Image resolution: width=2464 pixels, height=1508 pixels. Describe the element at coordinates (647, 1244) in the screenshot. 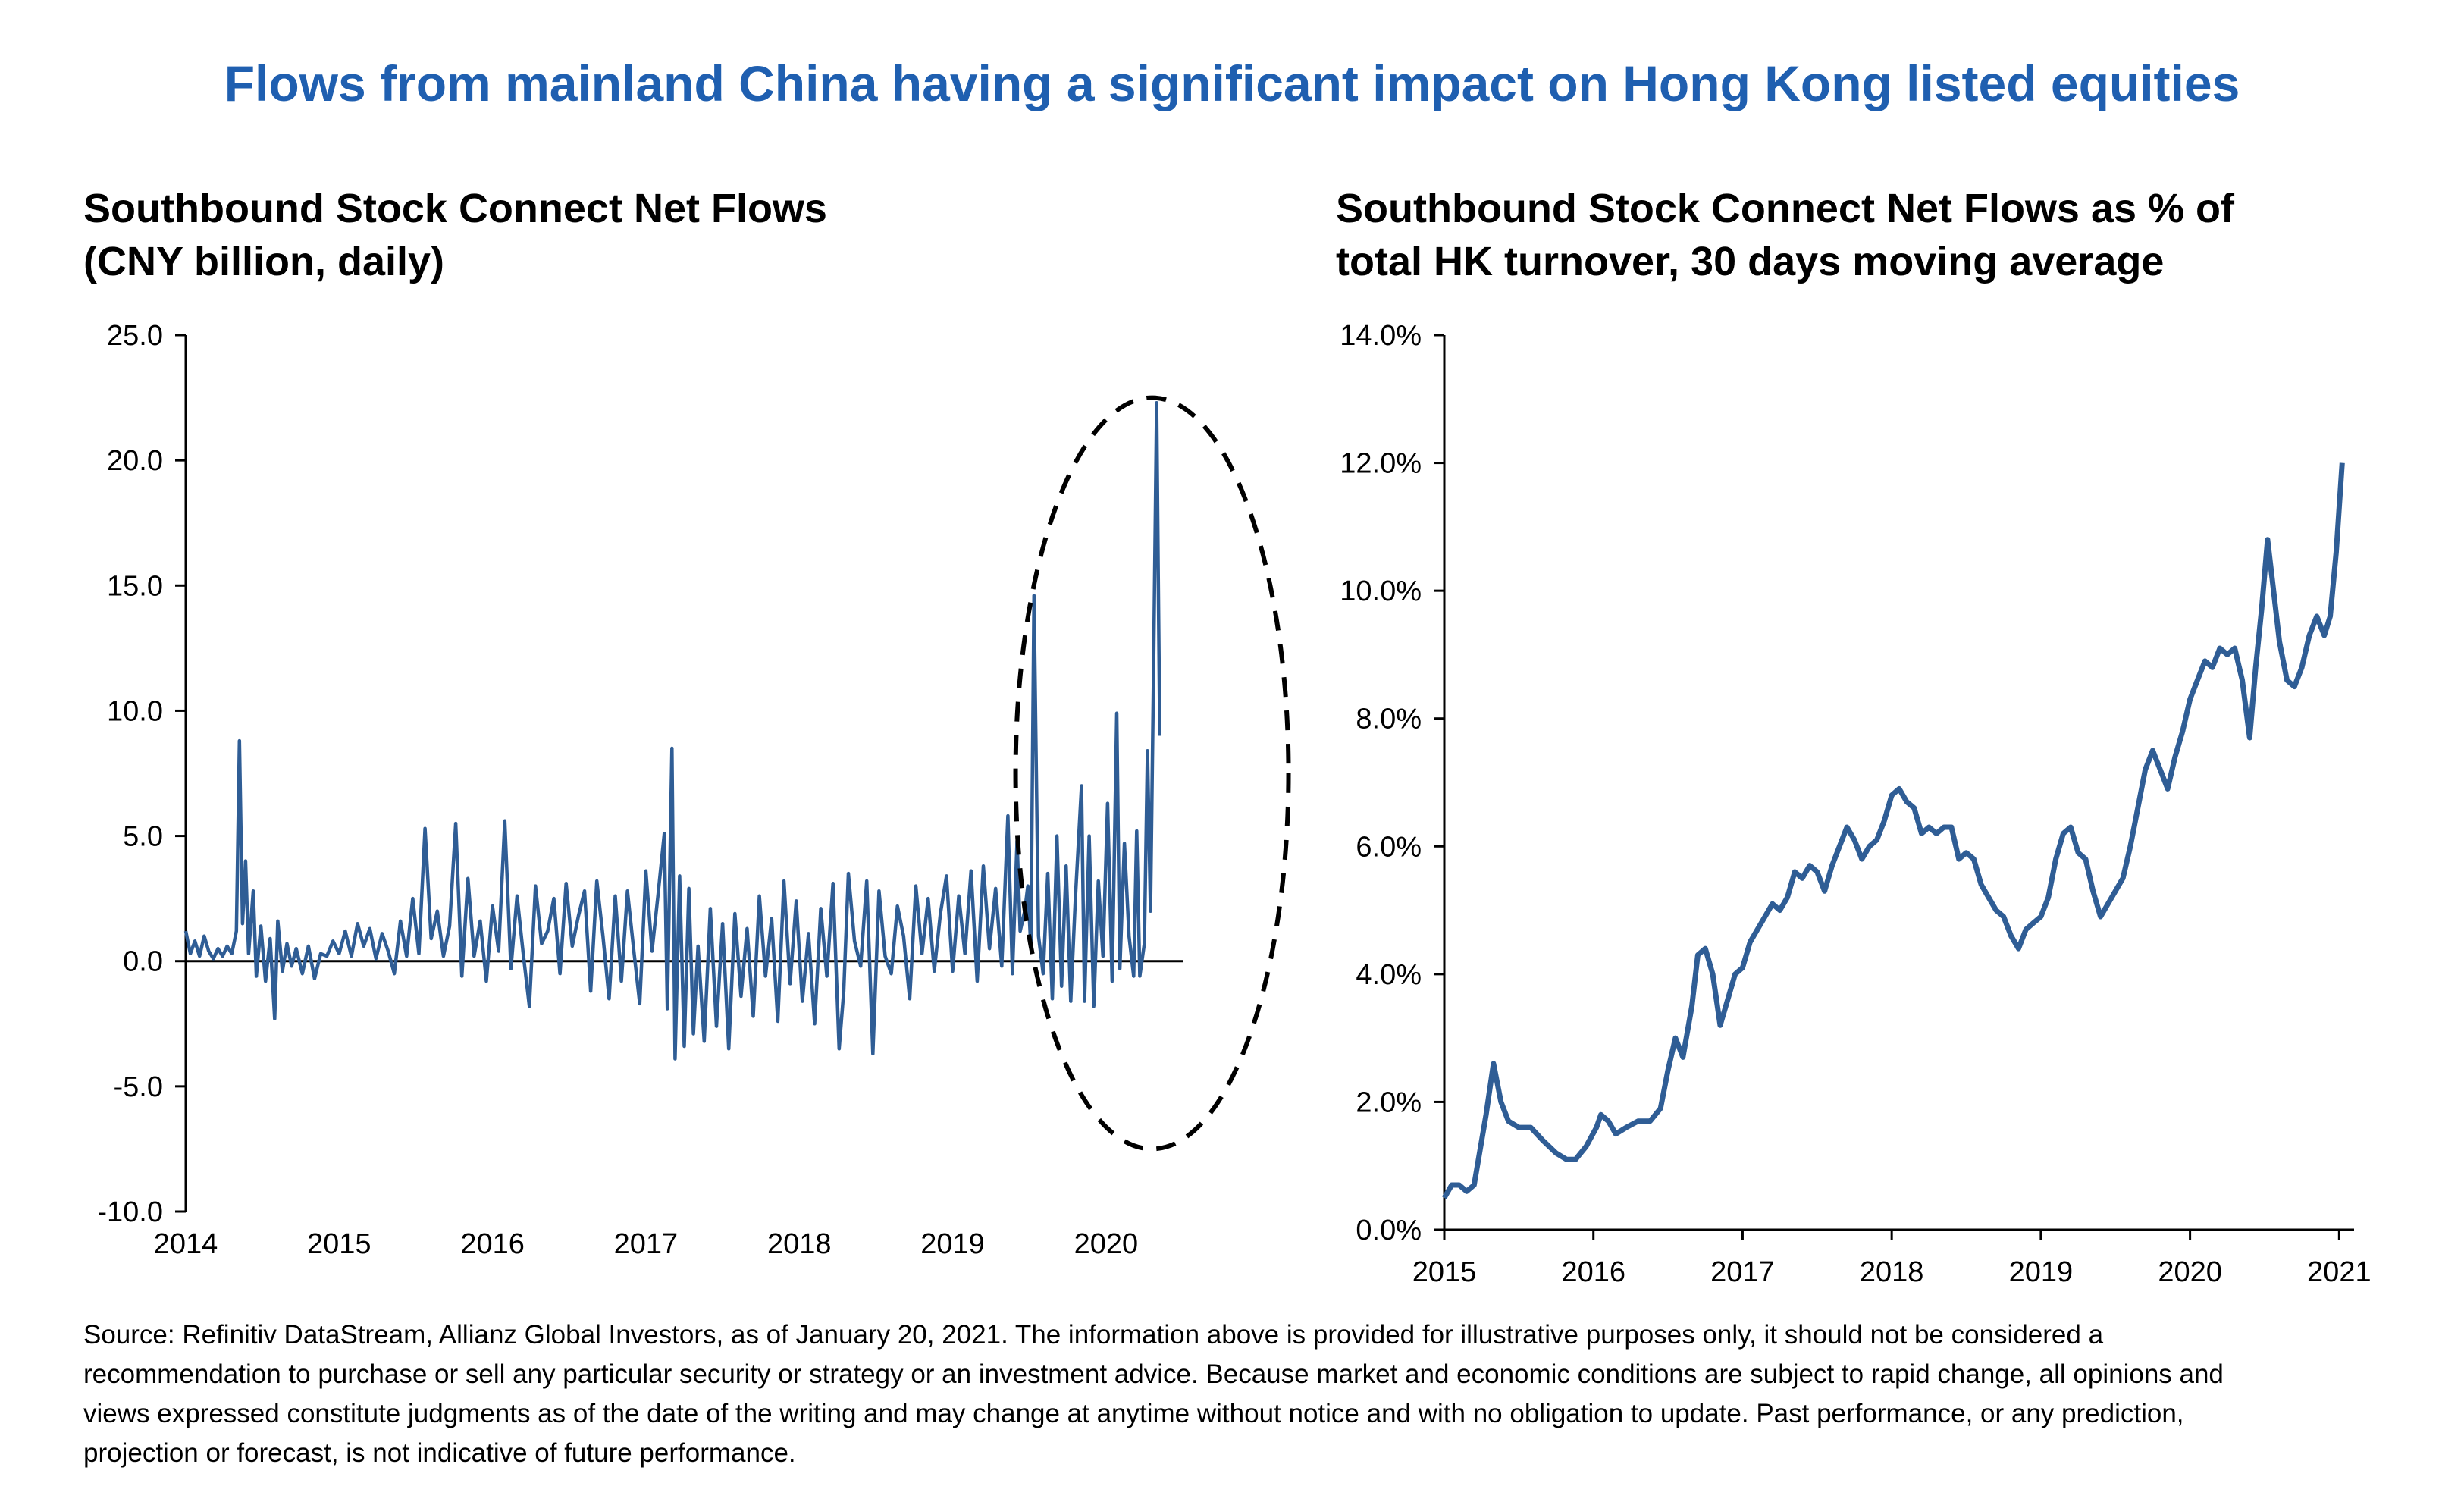

I see `left-x-tick-label: 2017` at that location.